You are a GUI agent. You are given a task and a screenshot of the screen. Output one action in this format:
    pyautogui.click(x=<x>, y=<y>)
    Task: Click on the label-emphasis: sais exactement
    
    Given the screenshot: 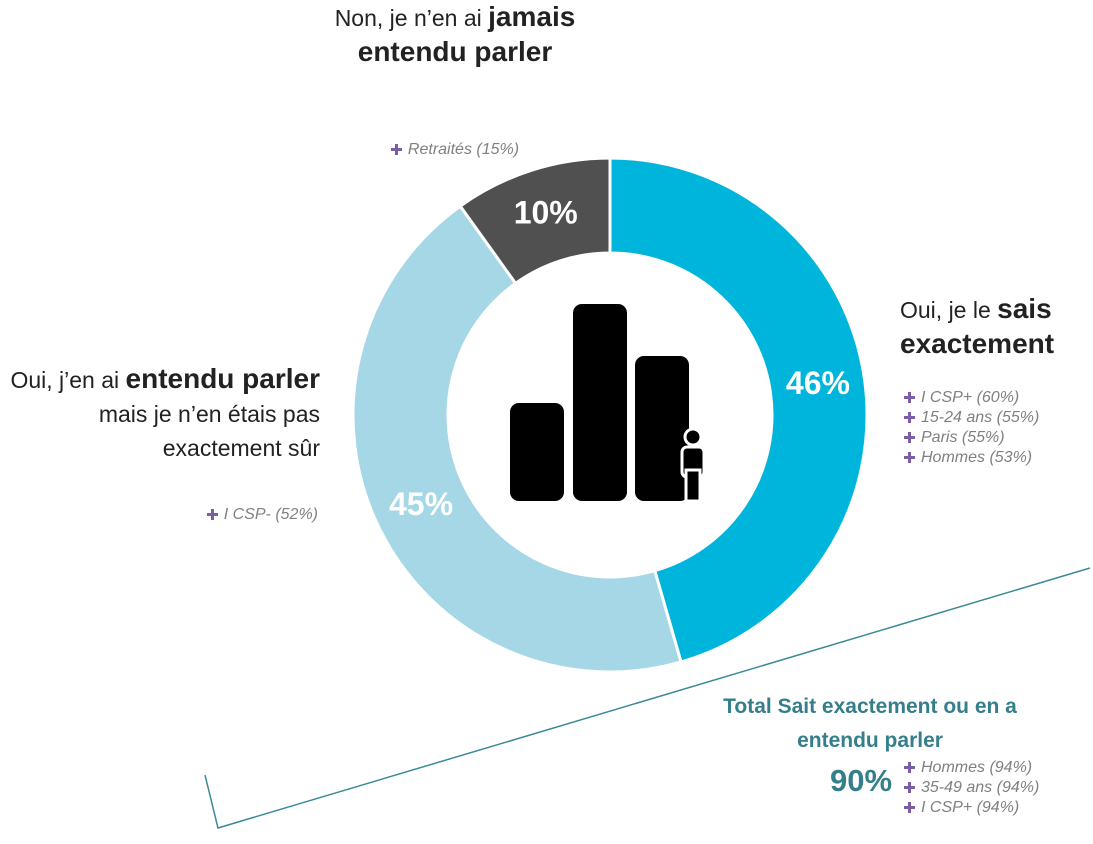 What is the action you would take?
    pyautogui.click(x=977, y=326)
    